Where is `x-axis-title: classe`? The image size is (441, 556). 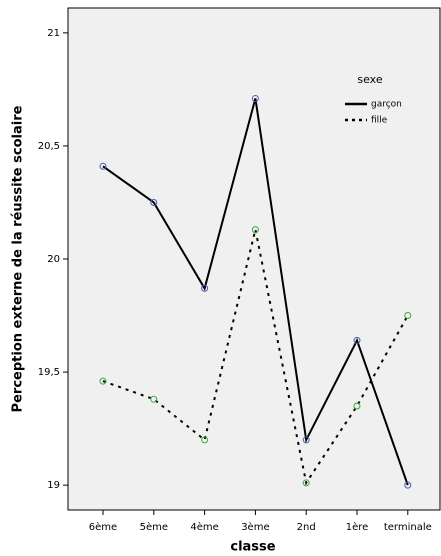 x-axis-title: classe is located at coordinates (252, 547).